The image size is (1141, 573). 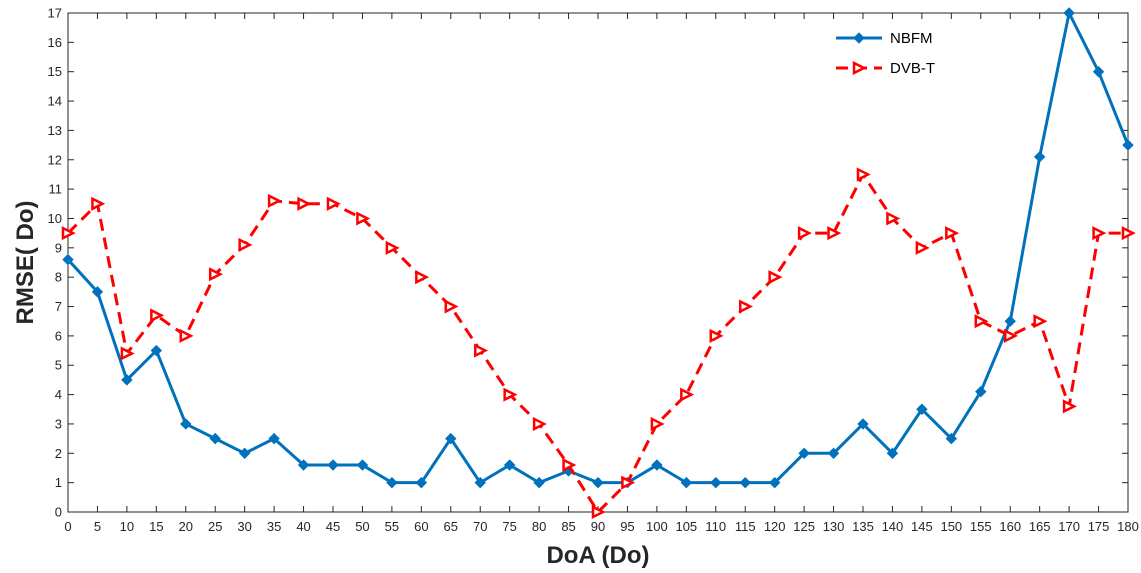 What do you see at coordinates (55, 159) in the screenshot?
I see `y-tick-label: 12` at bounding box center [55, 159].